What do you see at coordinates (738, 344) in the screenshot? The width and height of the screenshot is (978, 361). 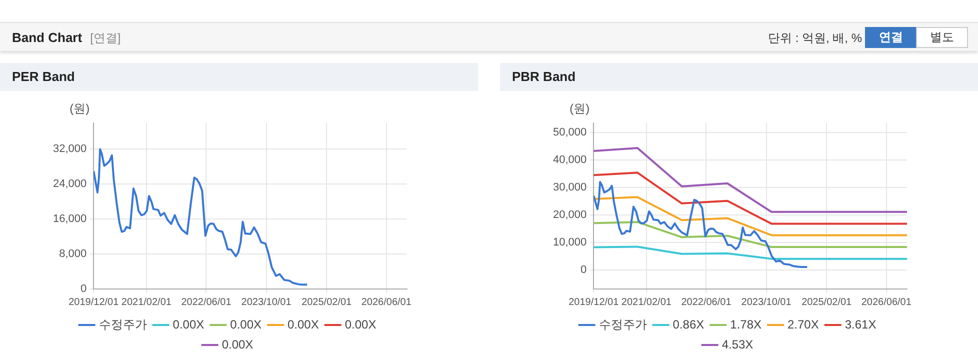 I see `legend-label: 4.53X` at bounding box center [738, 344].